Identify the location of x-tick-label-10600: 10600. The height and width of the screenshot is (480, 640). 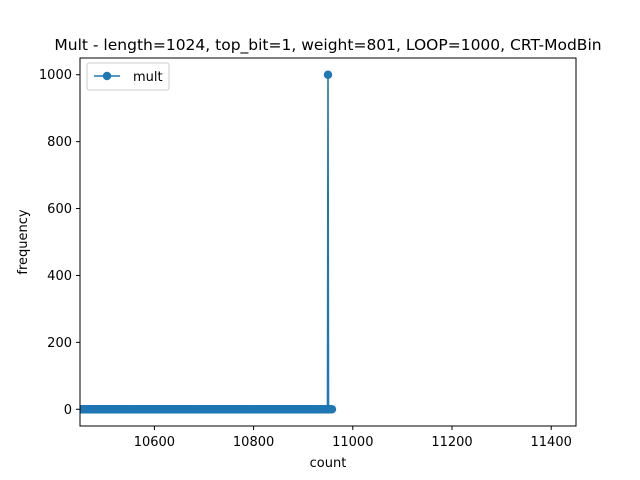
(154, 442).